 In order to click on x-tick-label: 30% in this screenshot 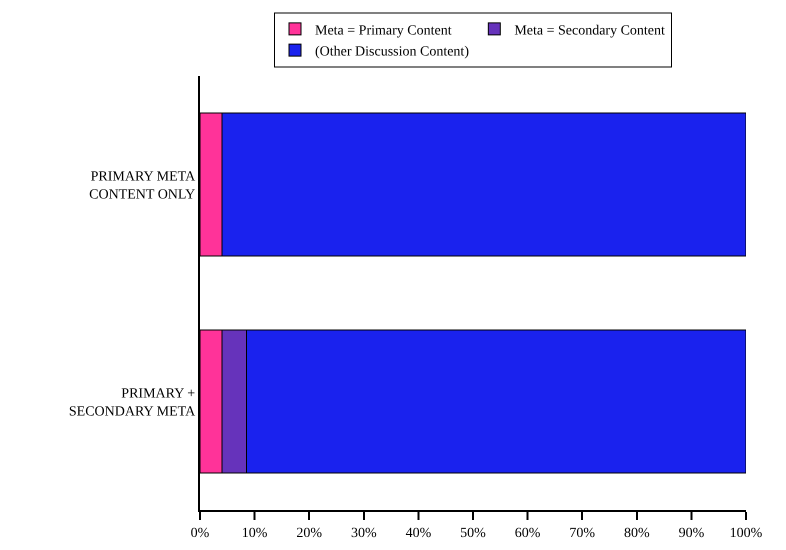, I will do `click(363, 533)`.